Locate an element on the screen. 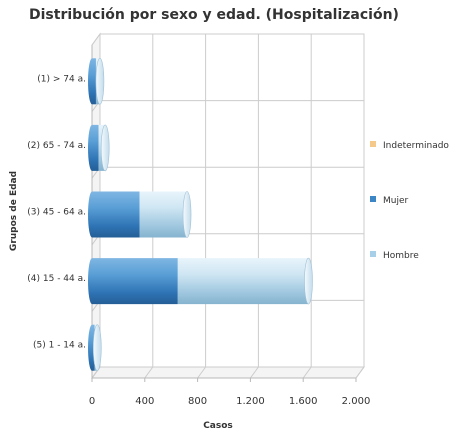 The width and height of the screenshot is (450, 444). legend-label-mujer: Mujer is located at coordinates (396, 201).